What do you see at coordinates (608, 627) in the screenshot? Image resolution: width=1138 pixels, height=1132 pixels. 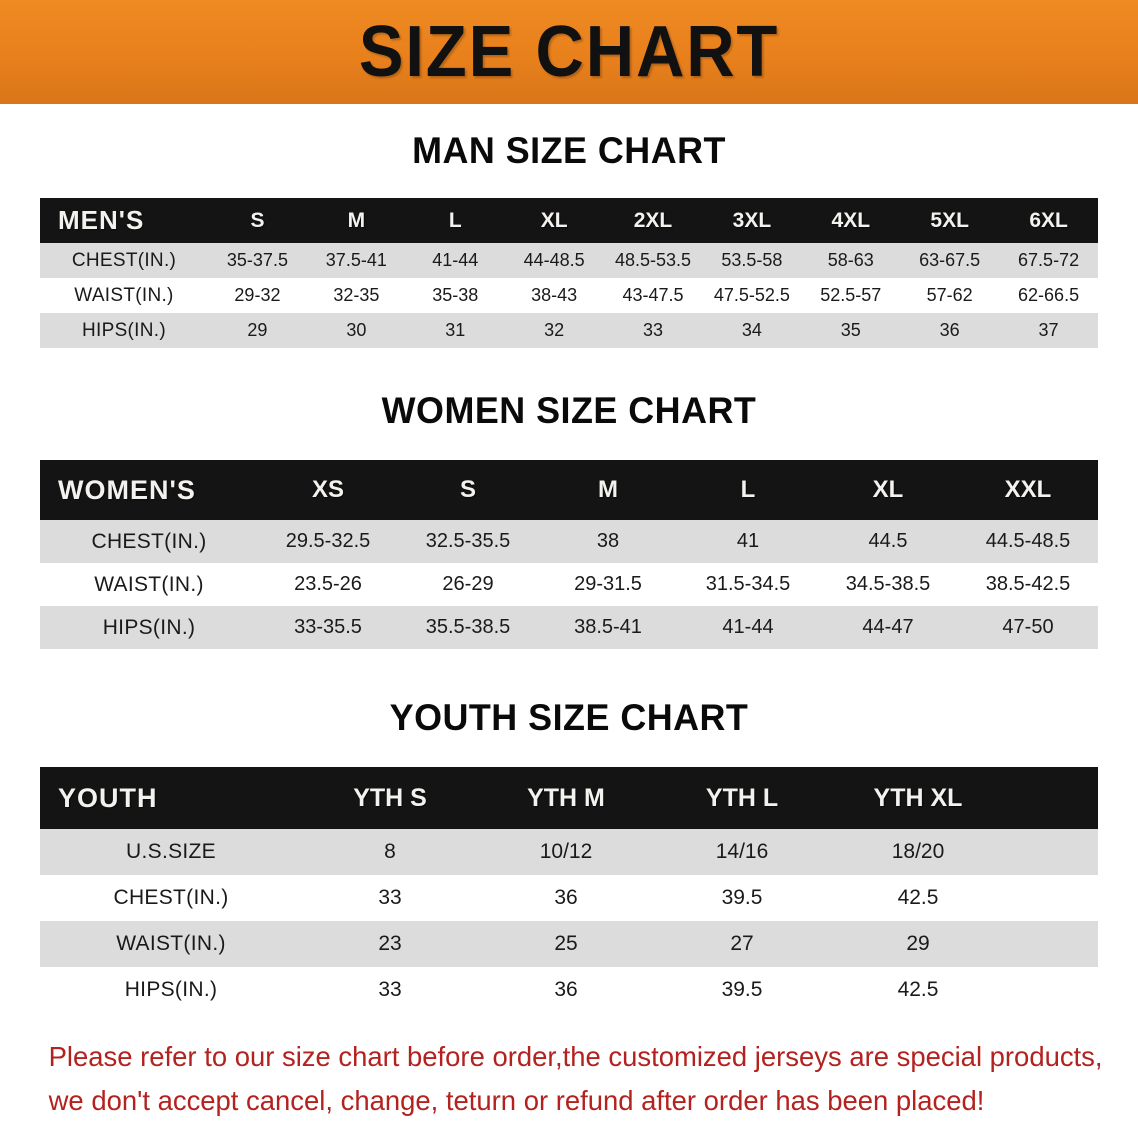 I see `women-hips-m: 38.5-41` at bounding box center [608, 627].